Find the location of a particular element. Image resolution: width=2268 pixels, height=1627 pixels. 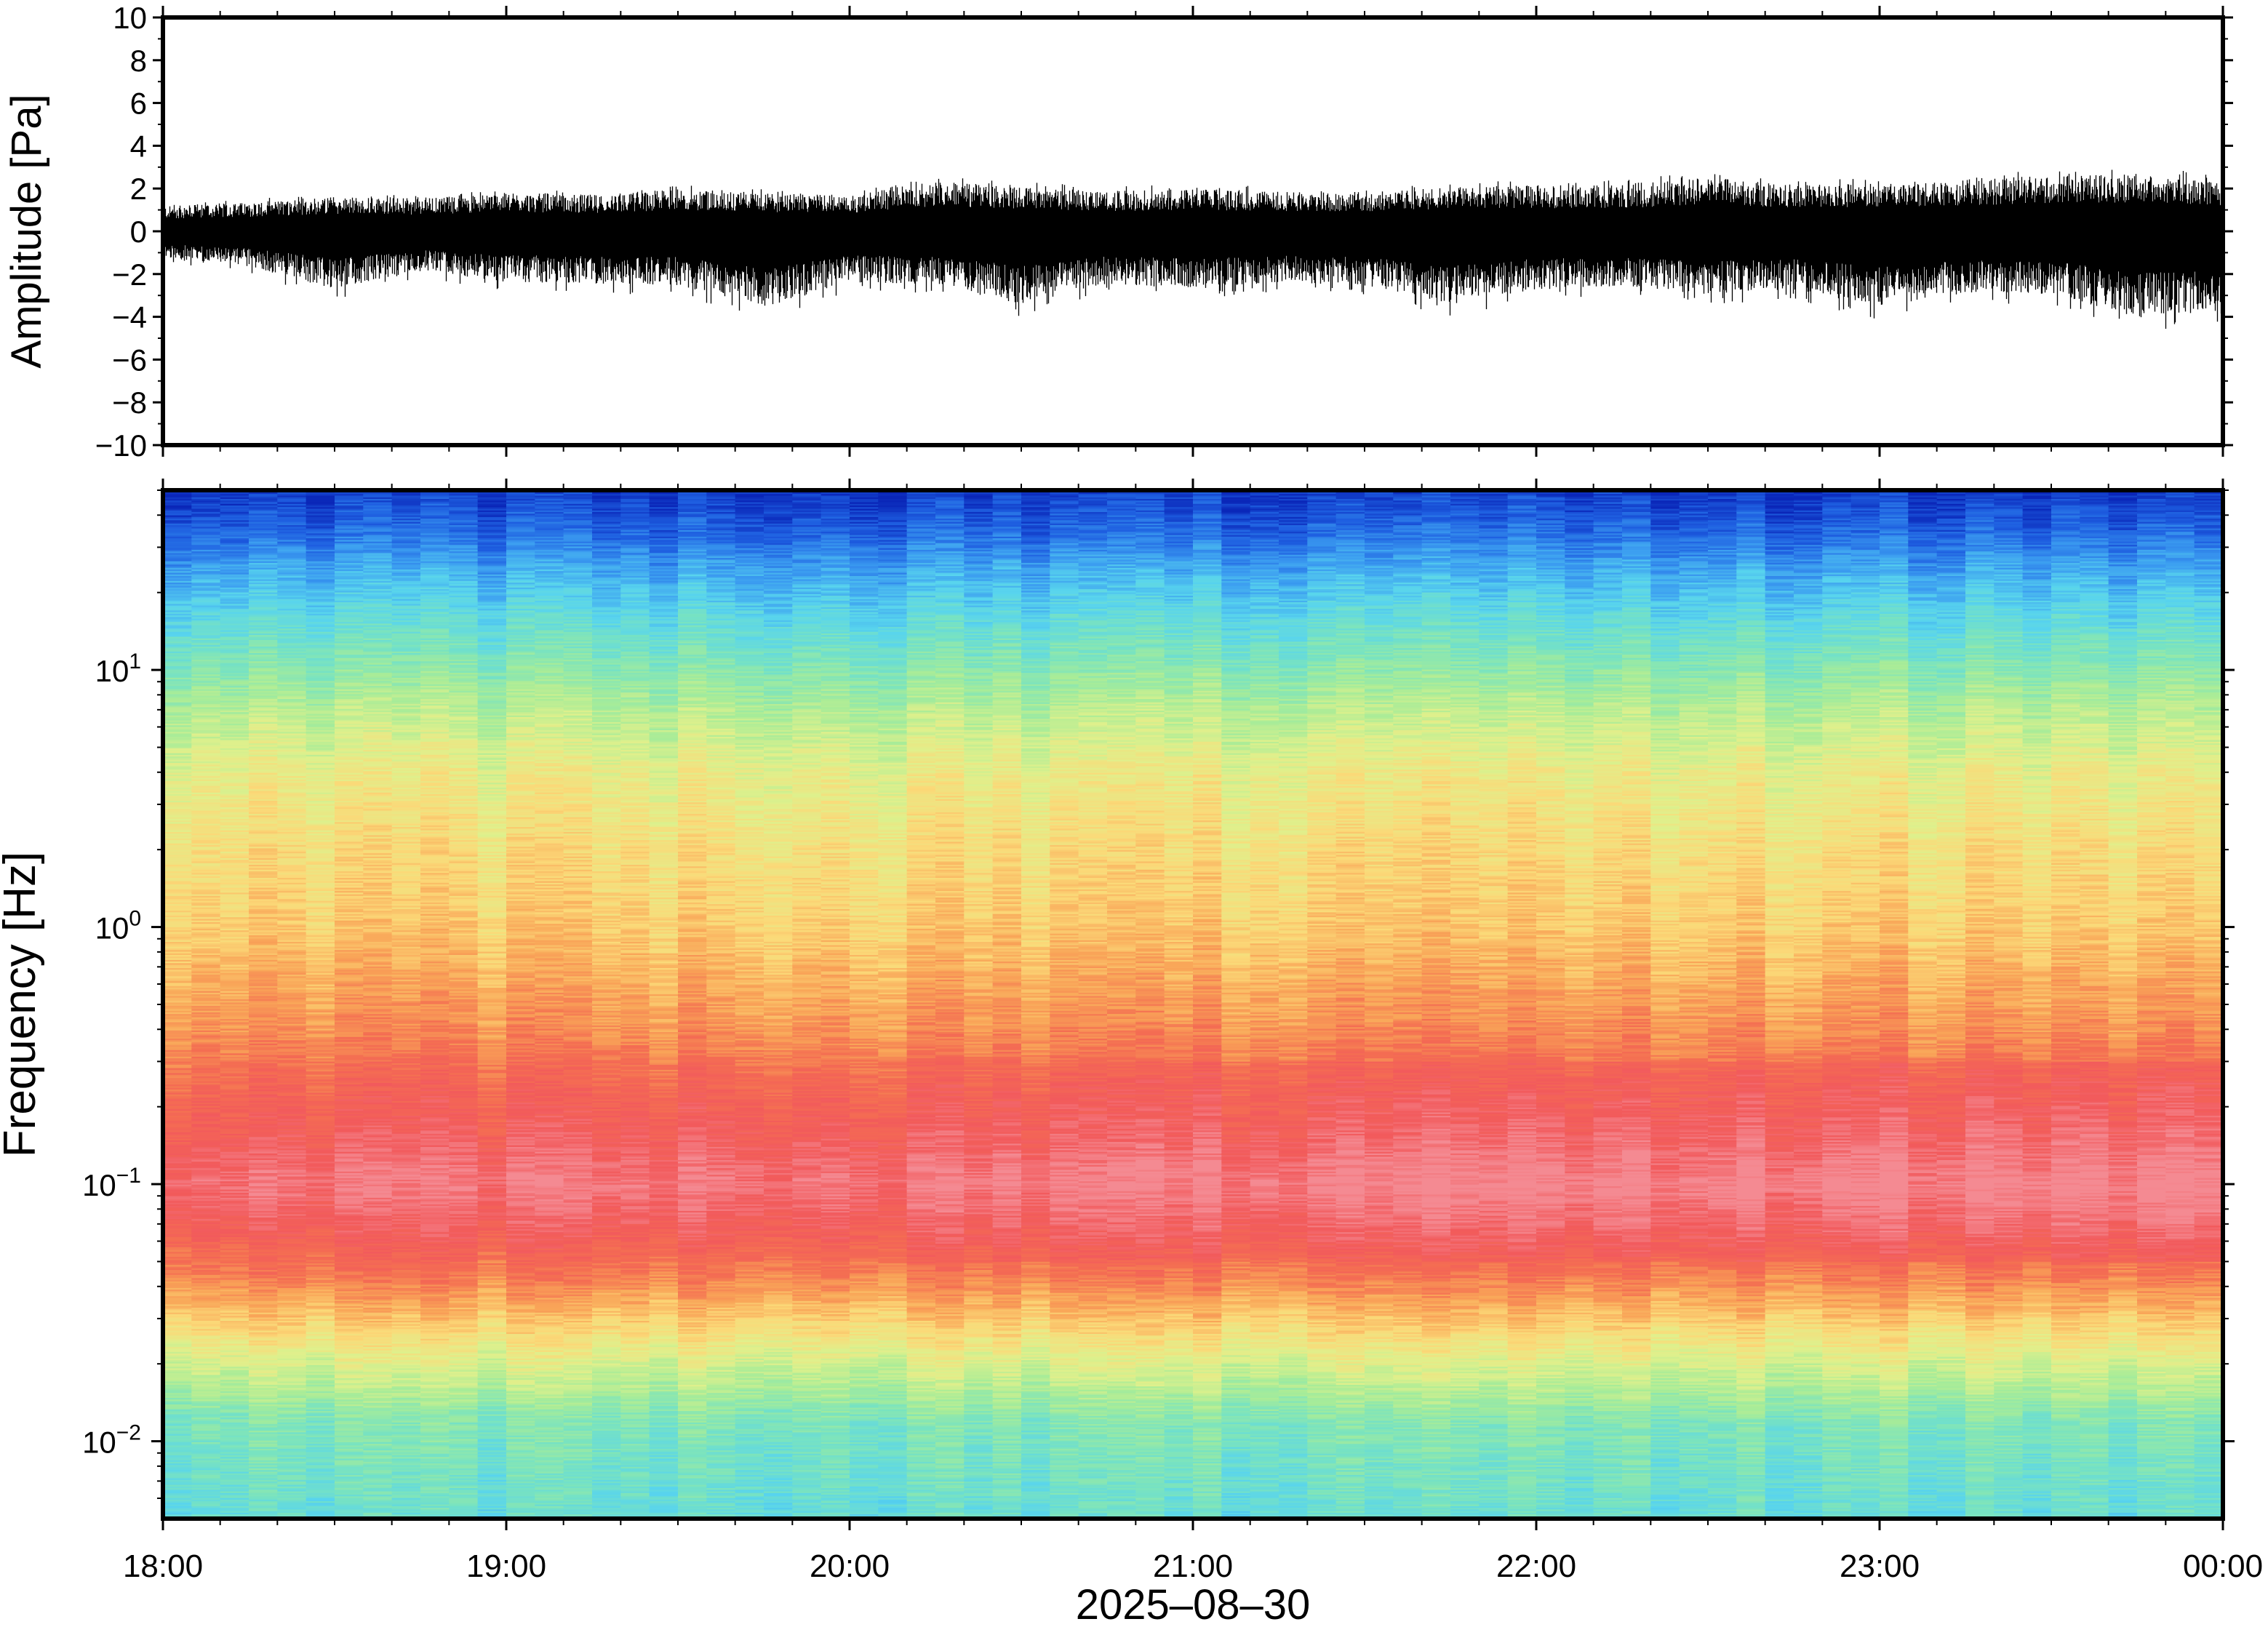

waveform-y-tick-label: 0 is located at coordinates (138, 232).